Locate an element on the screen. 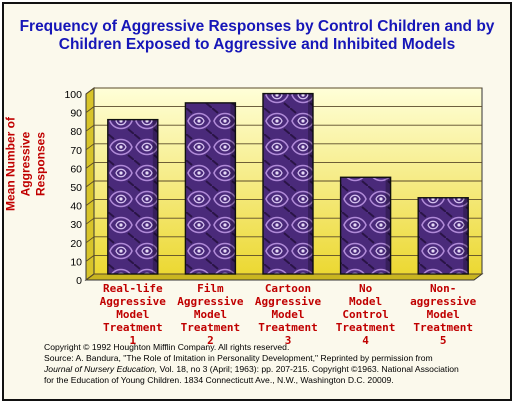 This screenshot has height=405, width=514. x-tick-label-line: Cartoon is located at coordinates (288, 288).